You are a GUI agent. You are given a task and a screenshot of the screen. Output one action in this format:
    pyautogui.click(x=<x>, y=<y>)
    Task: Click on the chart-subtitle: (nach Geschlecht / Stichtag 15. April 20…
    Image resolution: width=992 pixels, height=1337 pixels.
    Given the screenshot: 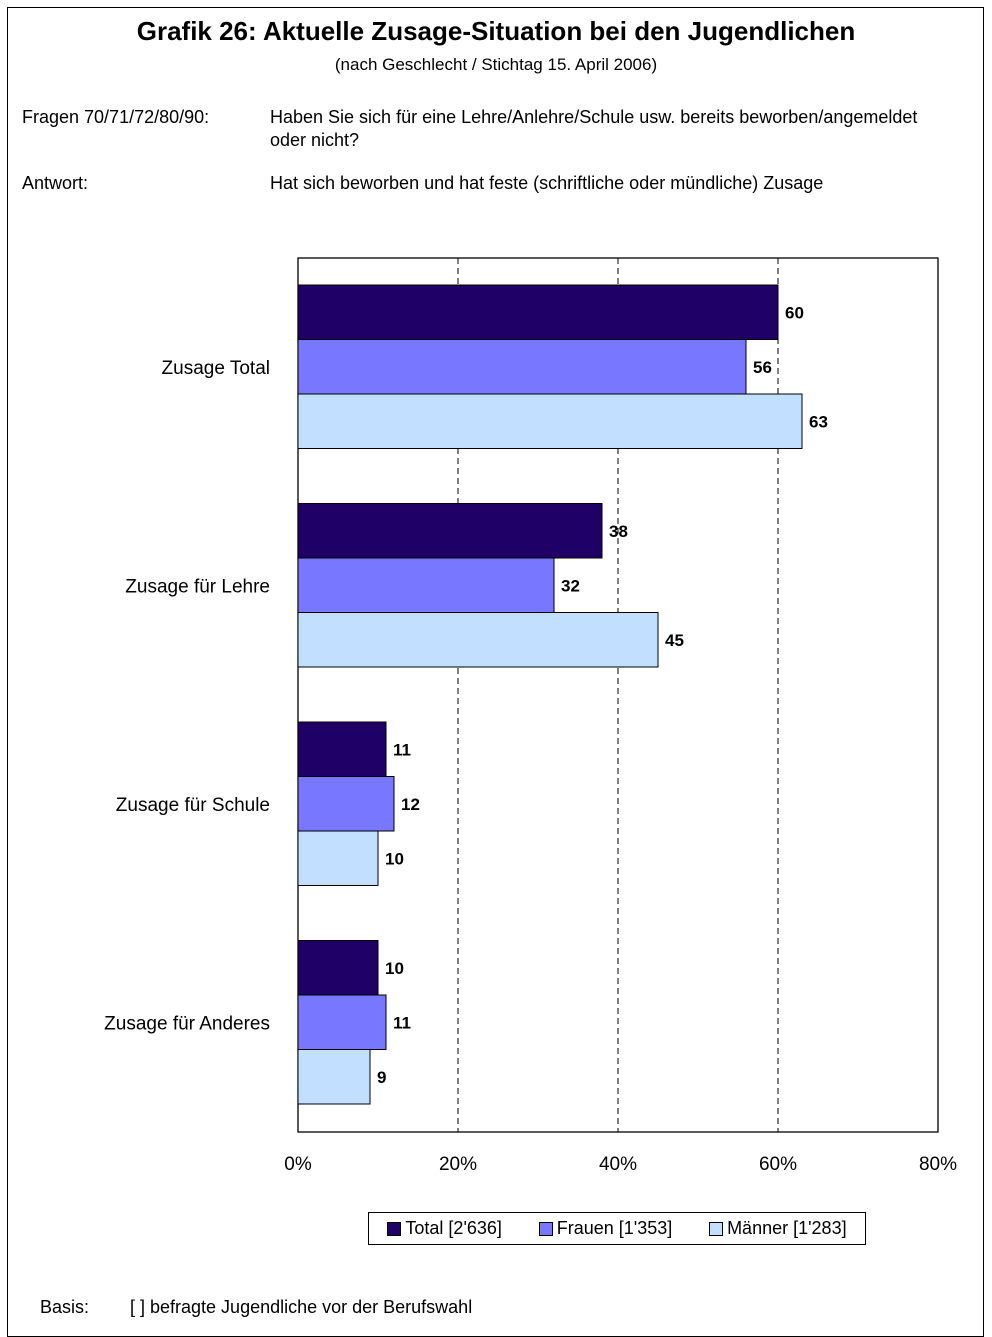 What is the action you would take?
    pyautogui.click(x=496, y=64)
    